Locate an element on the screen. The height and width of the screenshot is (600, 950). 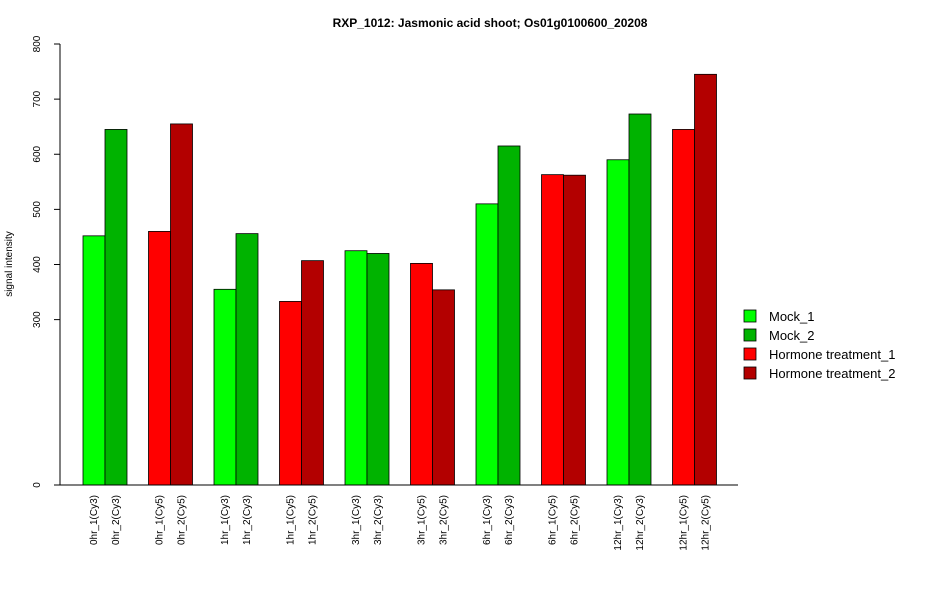
x-tick-label: 0hr_2(Cy3) is located at coordinates (116, 520).